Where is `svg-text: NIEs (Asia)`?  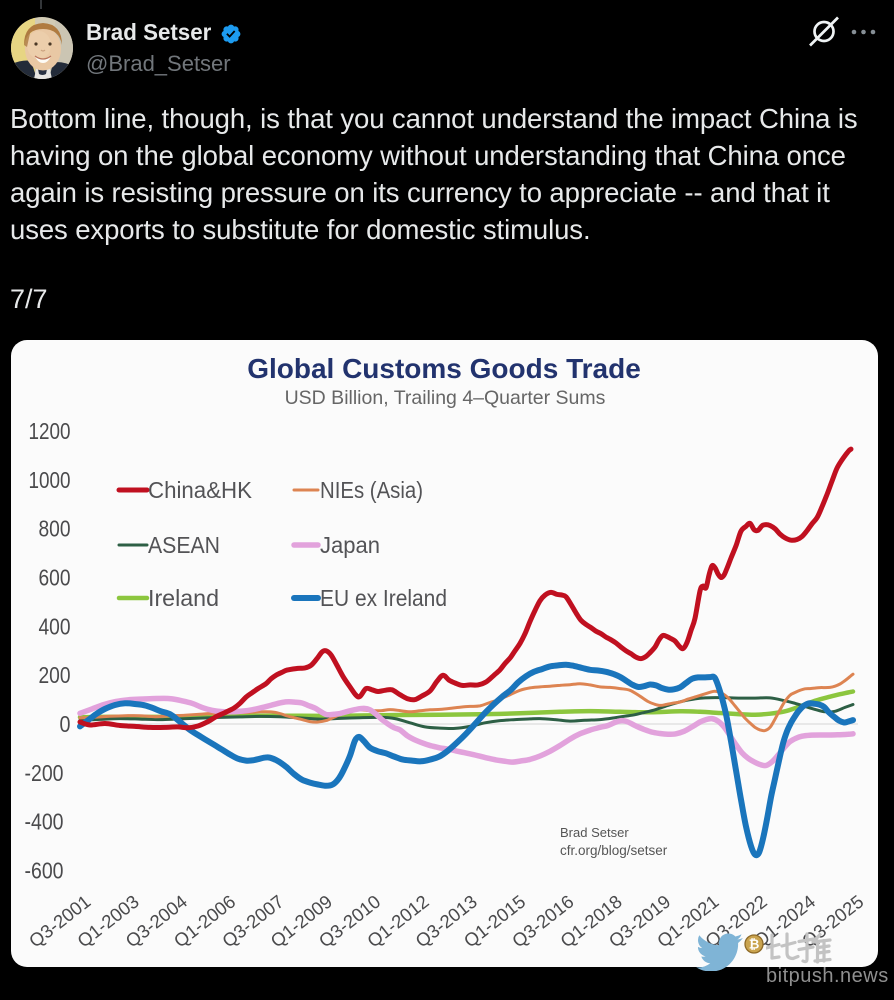 svg-text: NIEs (Asia) is located at coordinates (371, 490).